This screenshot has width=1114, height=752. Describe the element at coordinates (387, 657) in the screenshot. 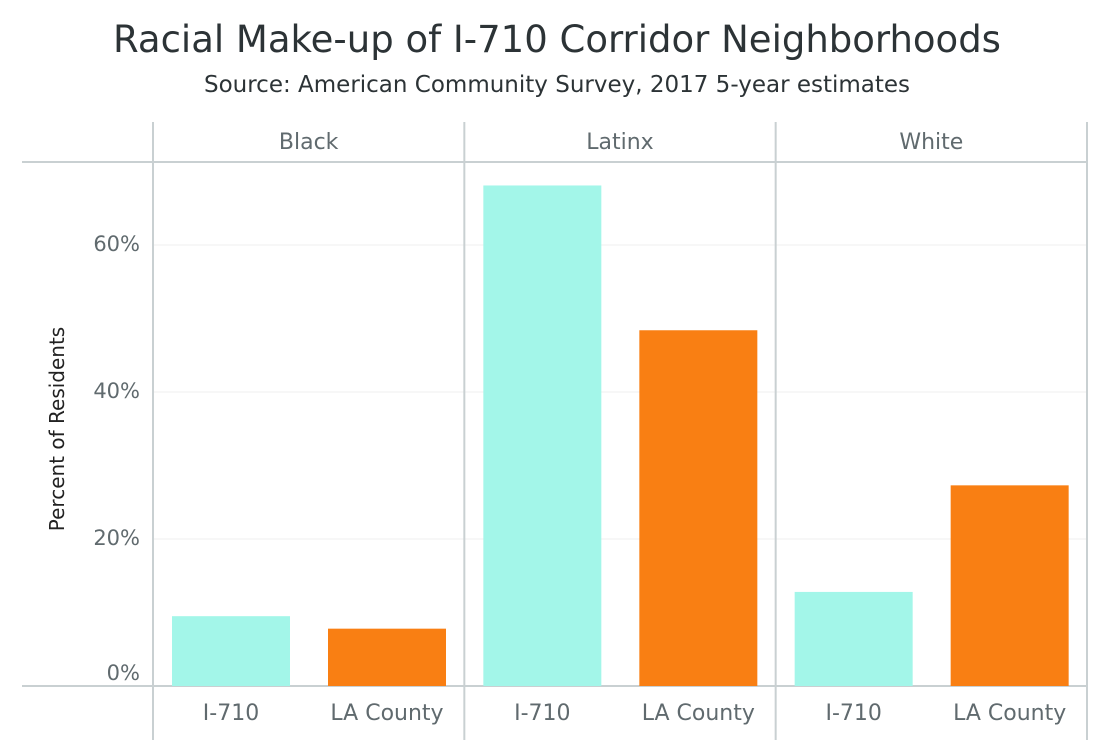

I see `bar-black-la-county` at that location.